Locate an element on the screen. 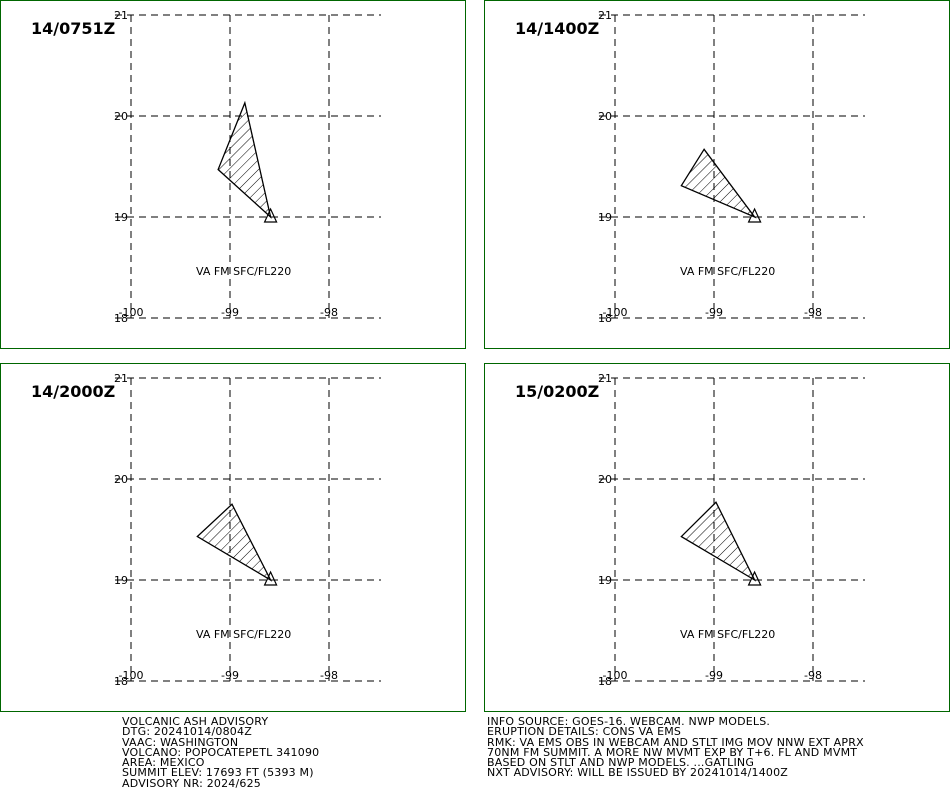 This screenshot has height=812, width=950. advisory-title: VOLCANIC ASH ADVISORY is located at coordinates (195, 721).